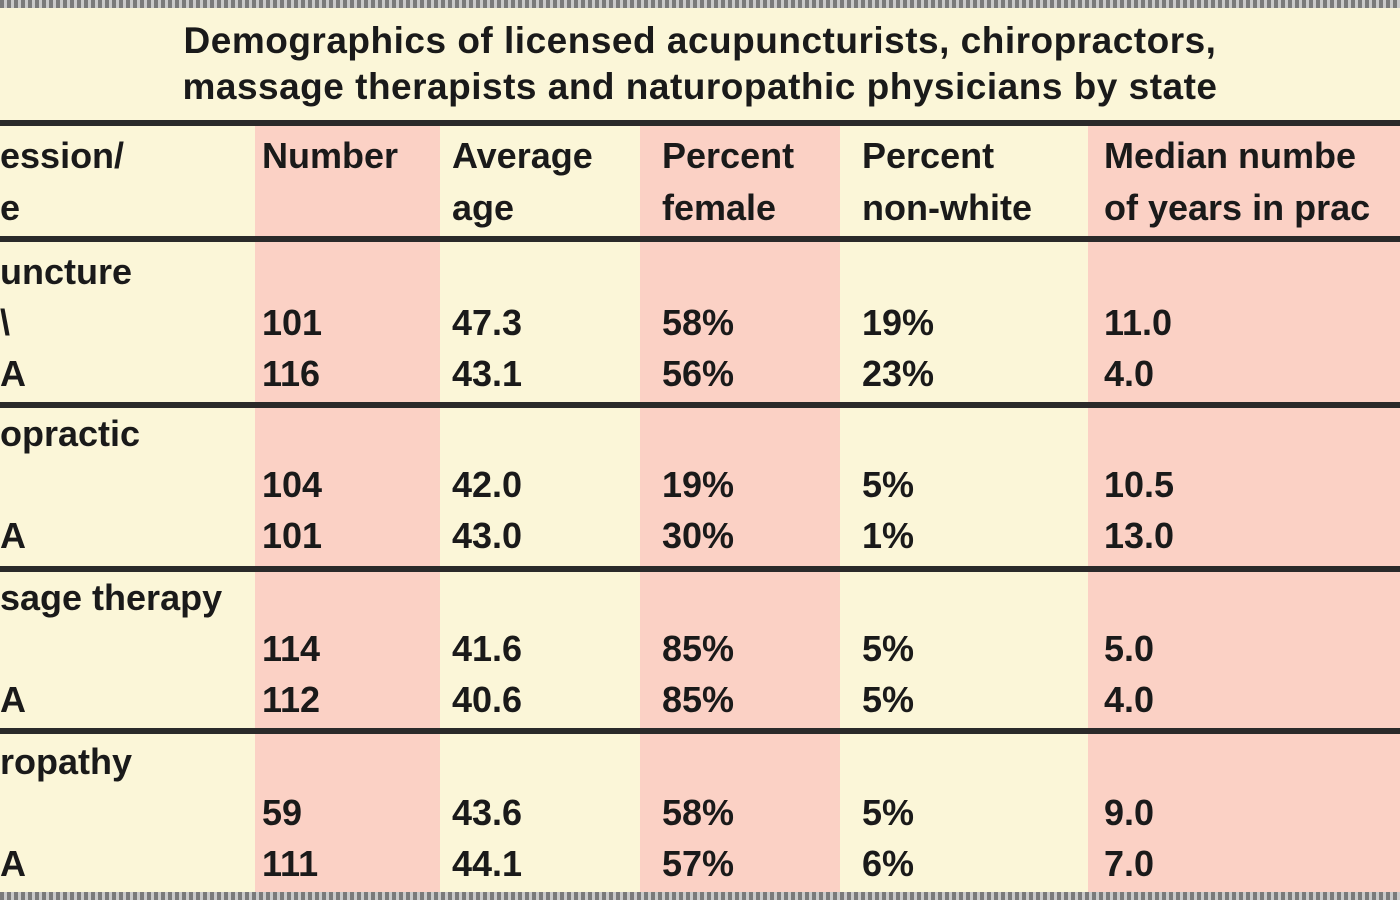  What do you see at coordinates (1139, 484) in the screenshot?
I see `cell-median-years: 10.5` at bounding box center [1139, 484].